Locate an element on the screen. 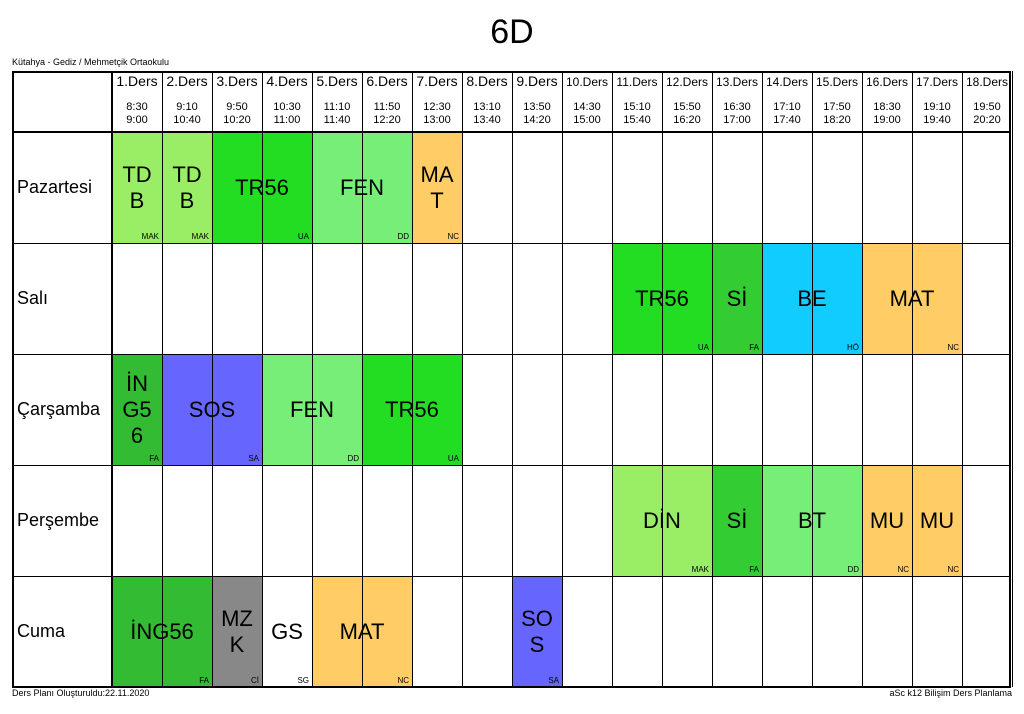  period-time: 15:10 15:40 is located at coordinates (637, 114).